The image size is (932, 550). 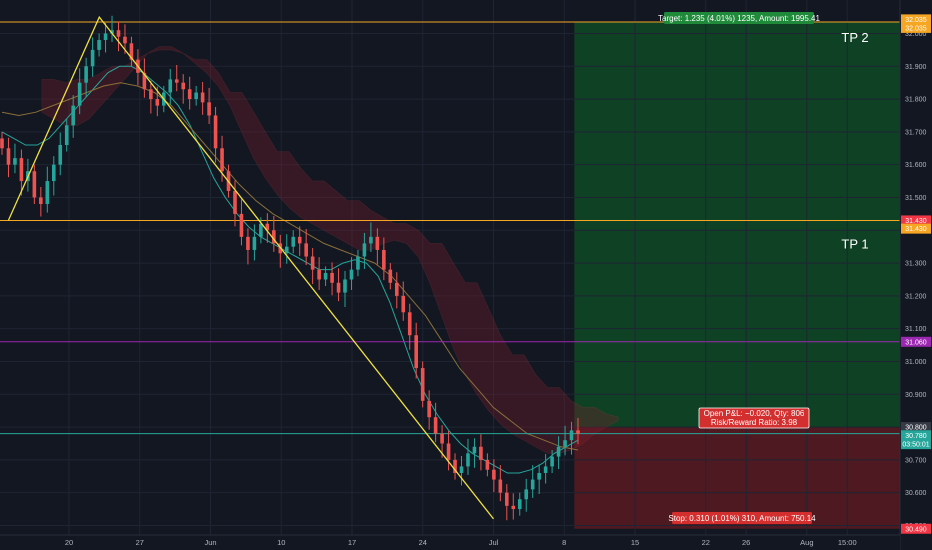 I want to click on x-tick-label: Aug, so click(x=806, y=542).